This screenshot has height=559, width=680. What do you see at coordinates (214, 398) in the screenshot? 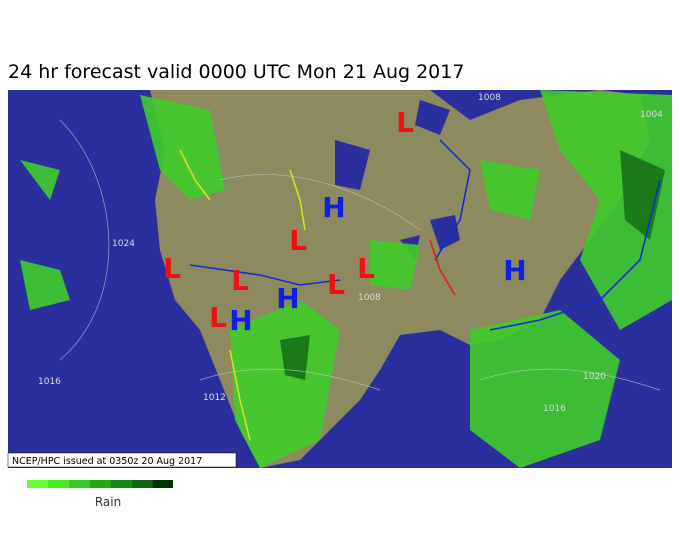
I see `isobar-label: 1012` at bounding box center [214, 398].